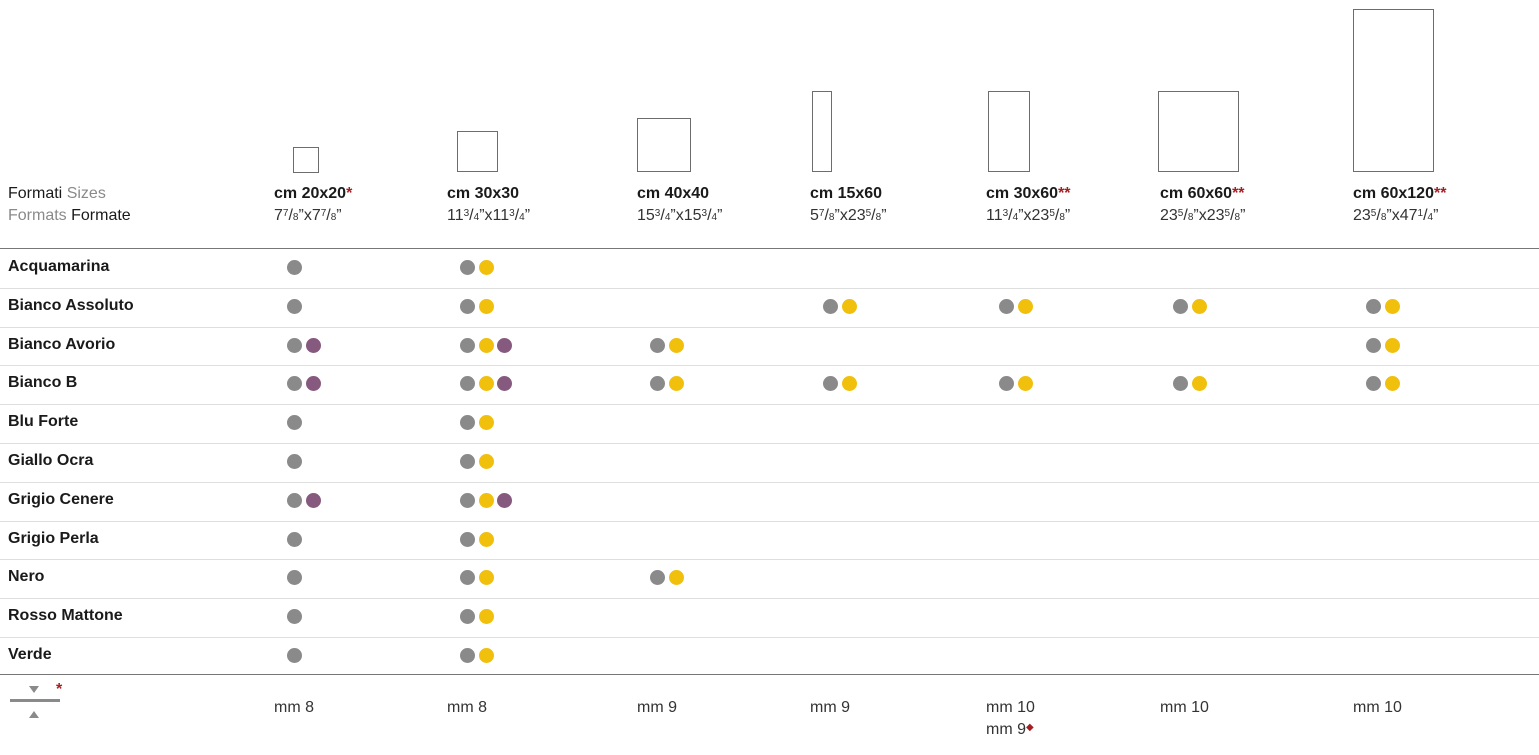 This screenshot has width=1539, height=755. Describe the element at coordinates (848, 216) in the screenshot. I see `size-inches: 57/8”x235/8”` at that location.